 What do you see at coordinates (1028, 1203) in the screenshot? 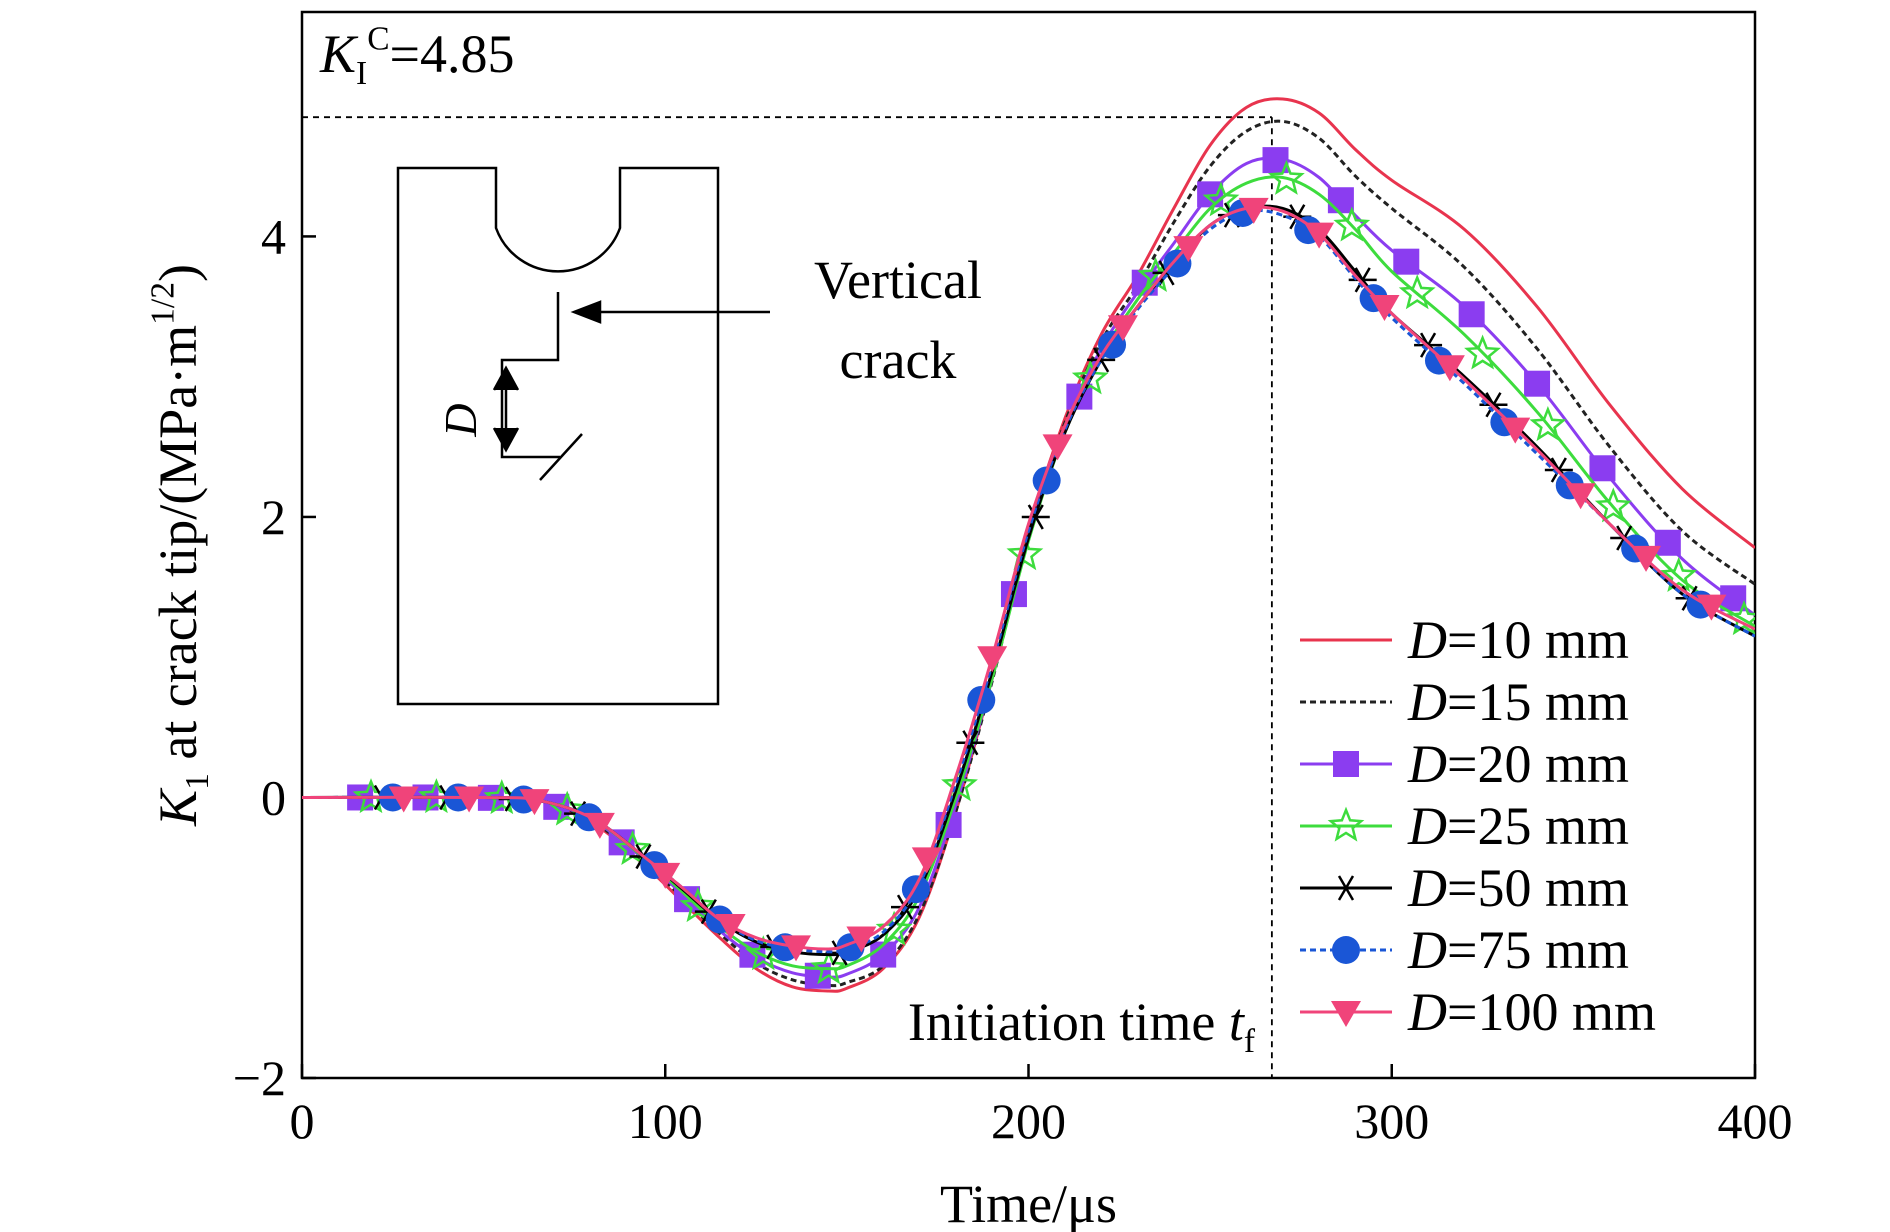
I see `x-axis-label: Time/μs` at bounding box center [1028, 1203].